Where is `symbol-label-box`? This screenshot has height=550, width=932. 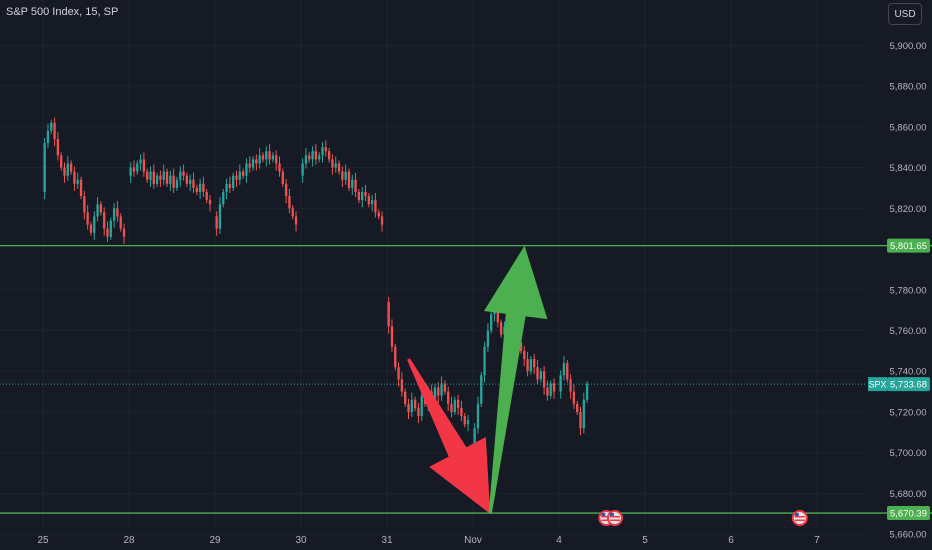 symbol-label-box is located at coordinates (877, 384).